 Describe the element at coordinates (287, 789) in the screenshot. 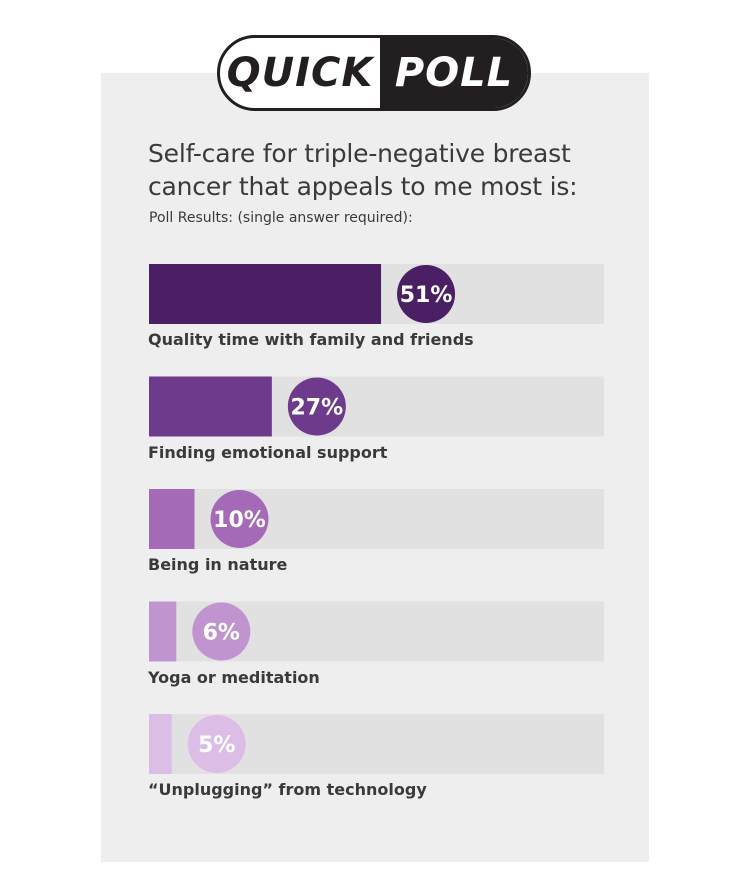

I see `option-label: “Unplugging” from technology` at that location.